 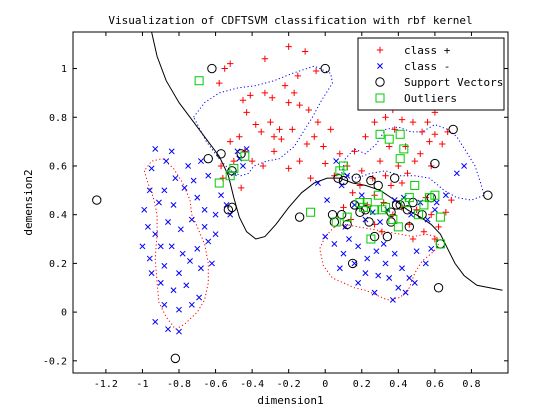 I want to click on legend-label: class -, so click(x=427, y=66).